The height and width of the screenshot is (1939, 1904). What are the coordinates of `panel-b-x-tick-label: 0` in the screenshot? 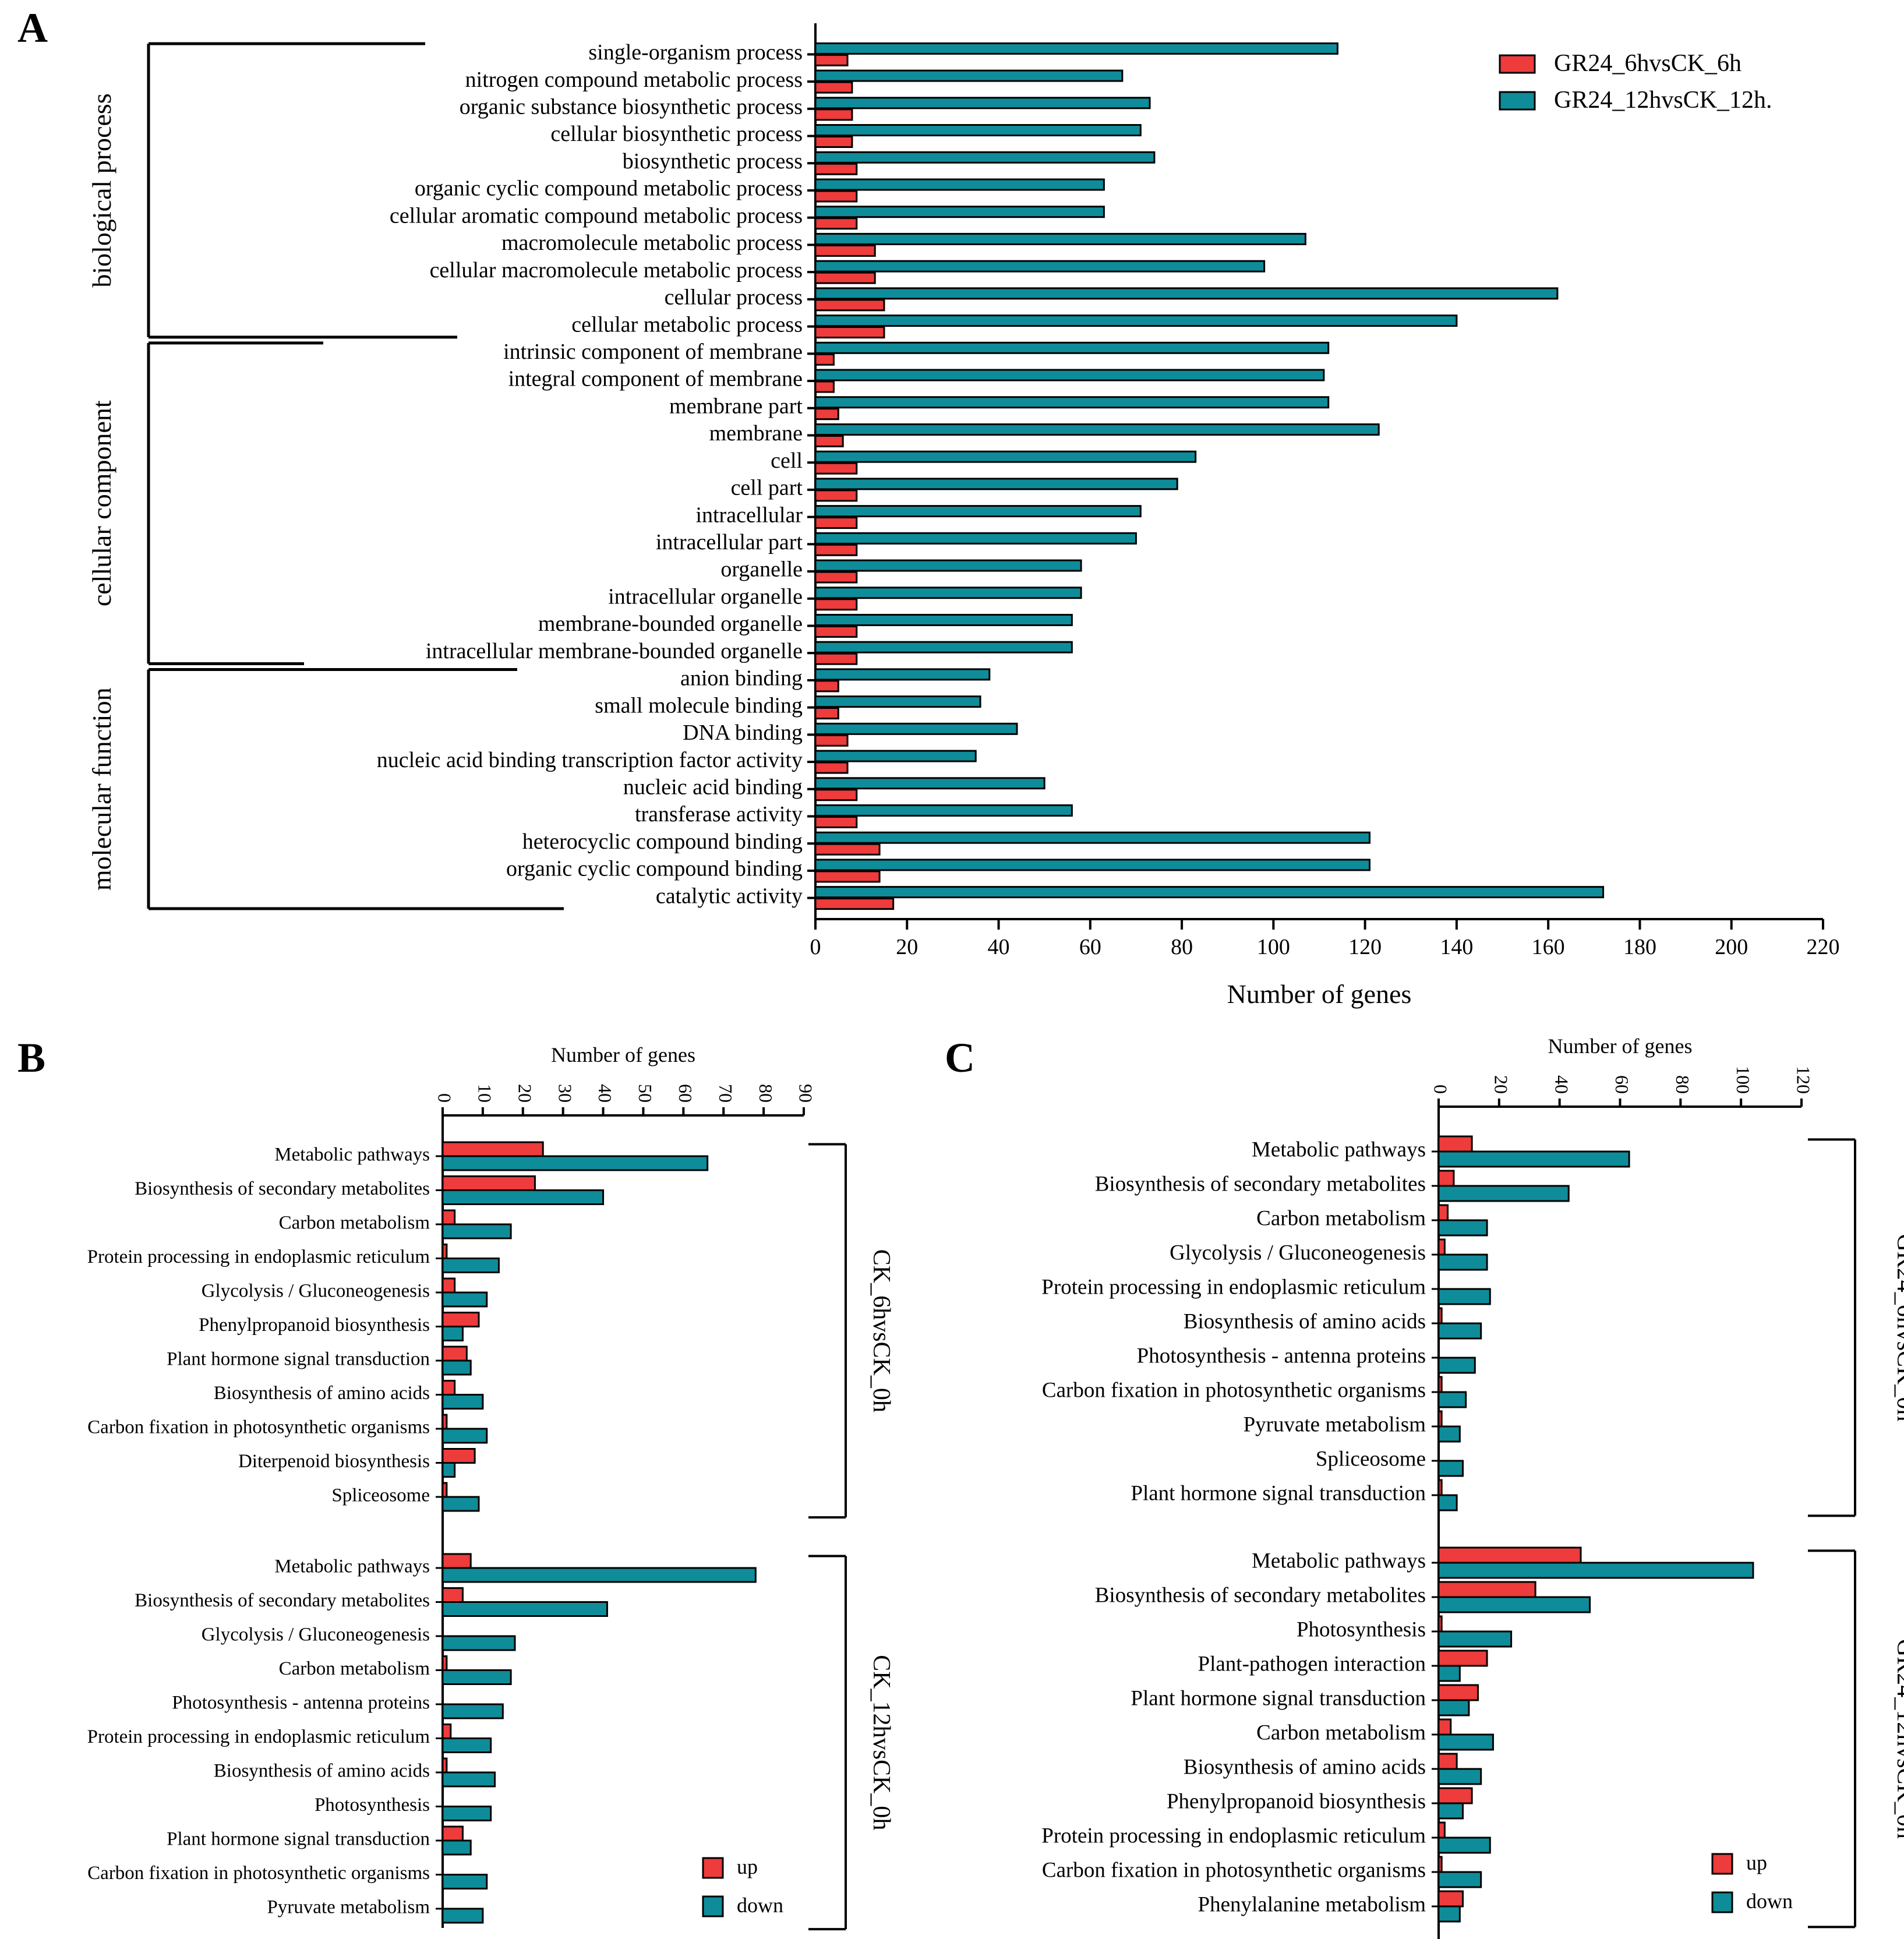 It's located at (445, 1098).